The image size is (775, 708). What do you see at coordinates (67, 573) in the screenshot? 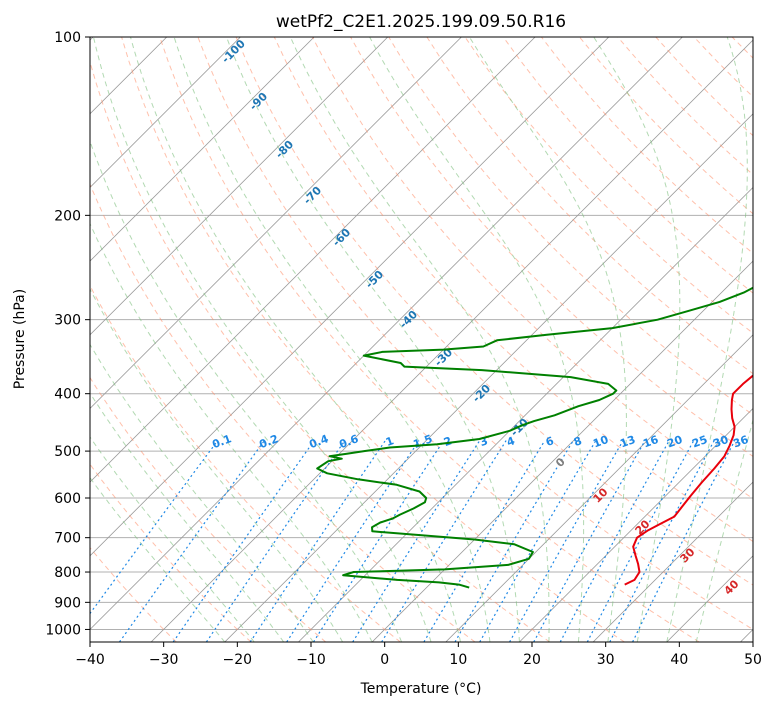
I see `y-tick-label: 800` at bounding box center [67, 573].